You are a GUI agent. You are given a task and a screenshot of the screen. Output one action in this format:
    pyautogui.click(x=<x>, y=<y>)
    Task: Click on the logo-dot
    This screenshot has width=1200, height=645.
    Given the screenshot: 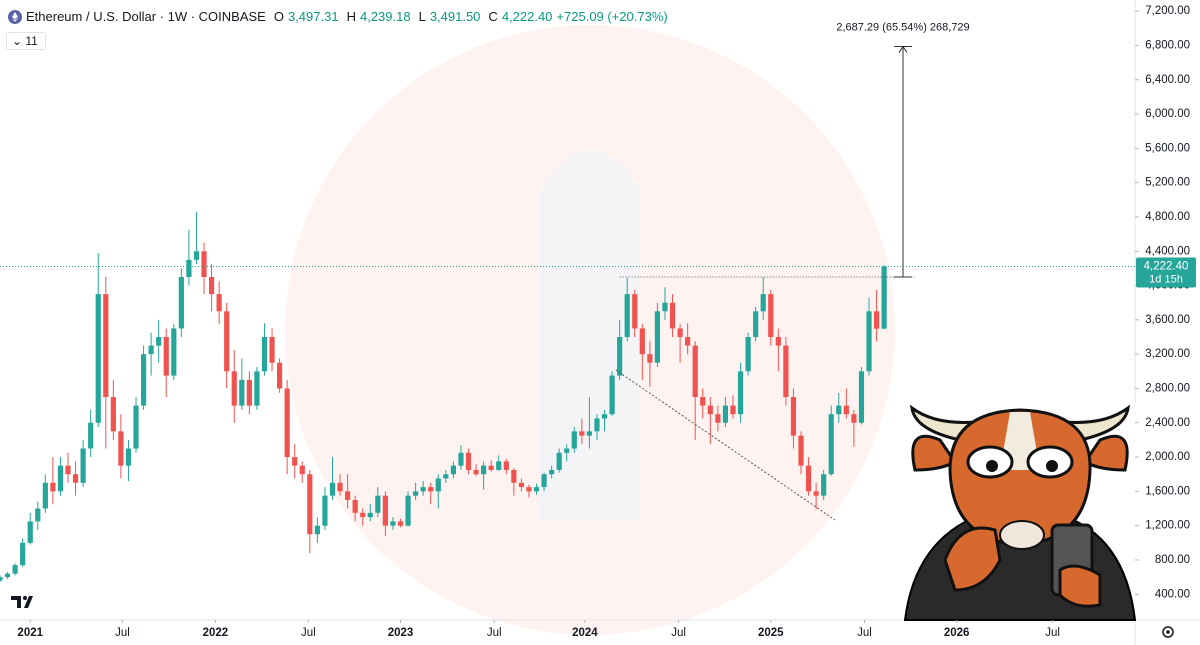 What is the action you would take?
    pyautogui.click(x=25, y=598)
    